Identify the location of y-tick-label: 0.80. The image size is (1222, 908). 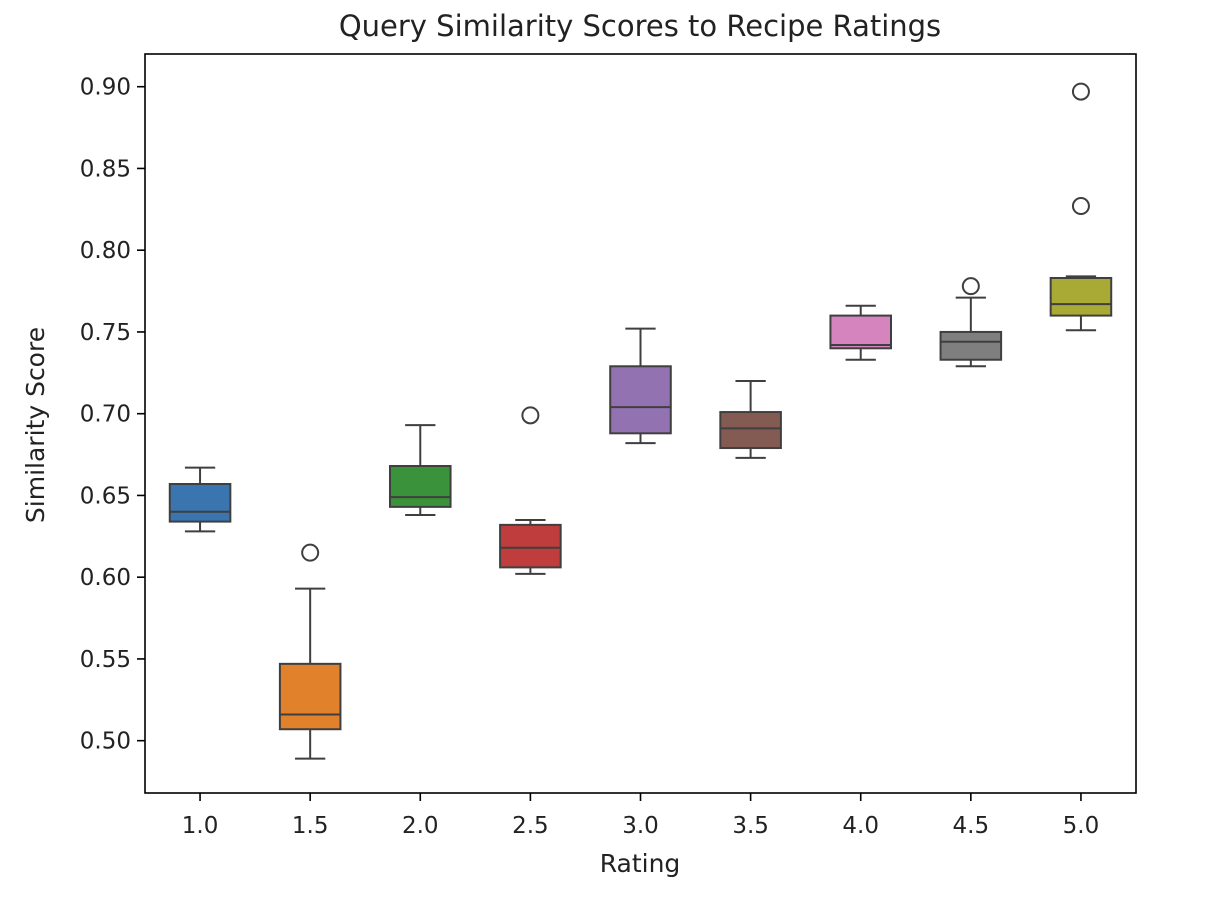
(105, 251).